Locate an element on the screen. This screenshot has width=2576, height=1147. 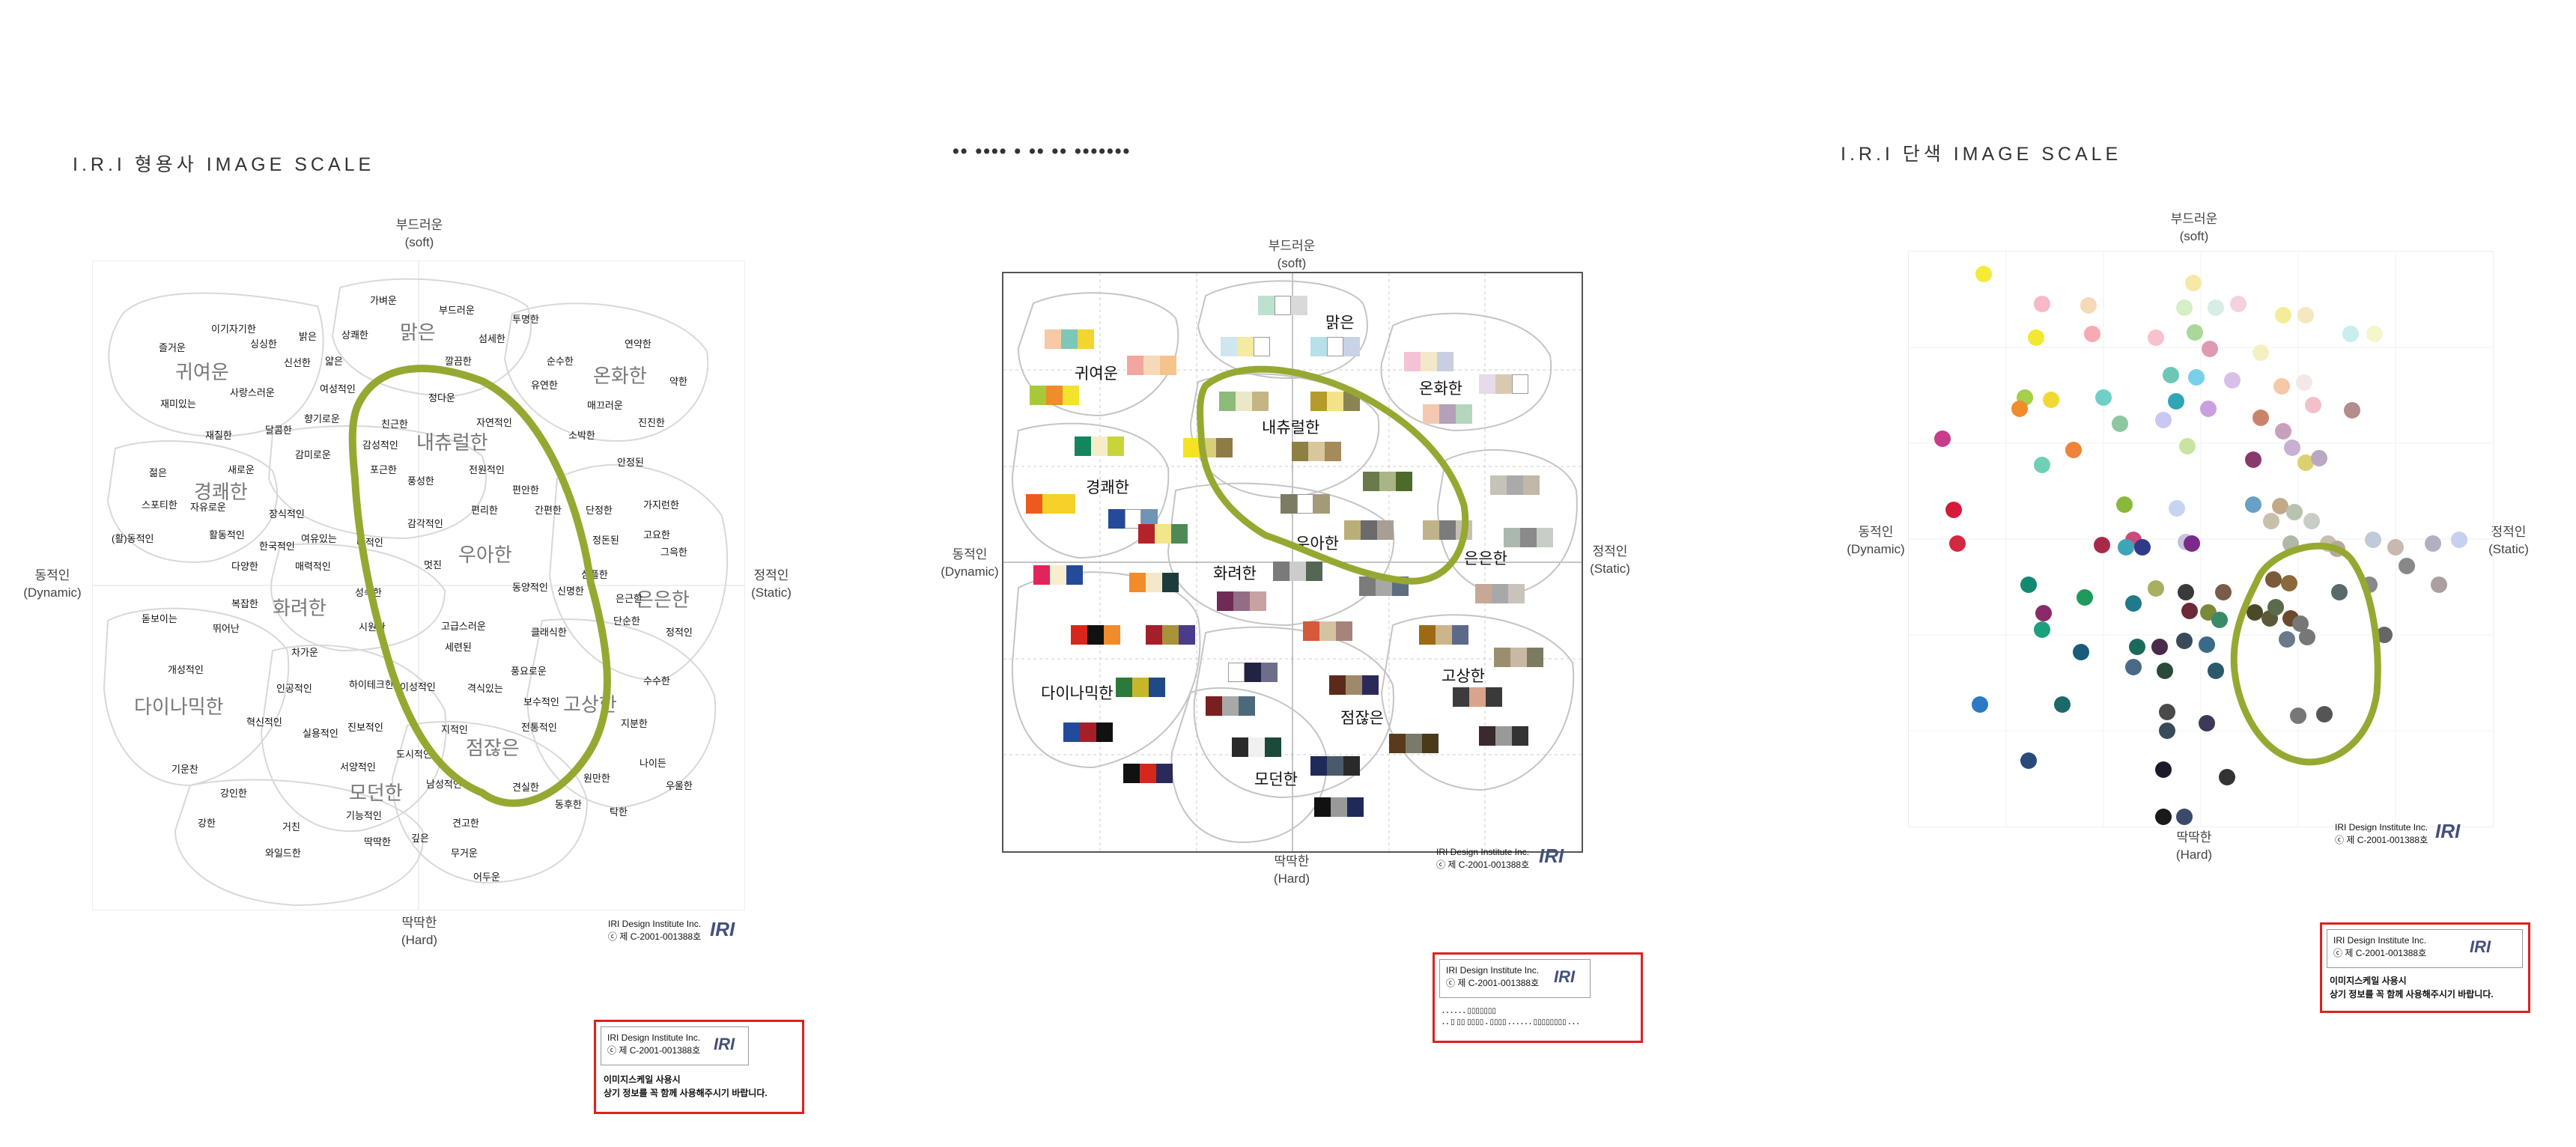
word: 깊은 is located at coordinates (420, 839).